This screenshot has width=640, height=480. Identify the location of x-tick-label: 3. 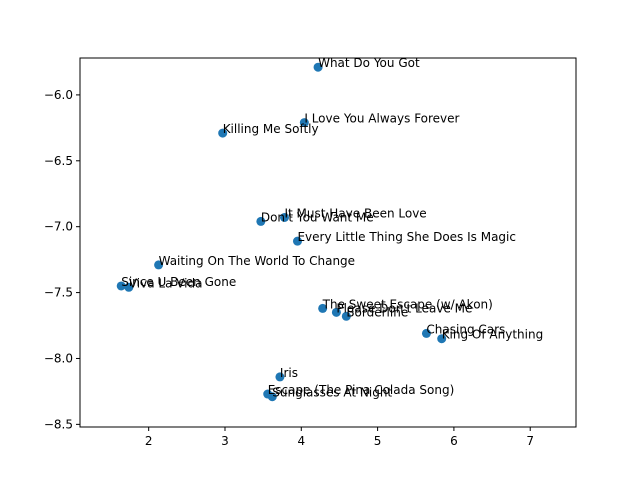
(225, 441).